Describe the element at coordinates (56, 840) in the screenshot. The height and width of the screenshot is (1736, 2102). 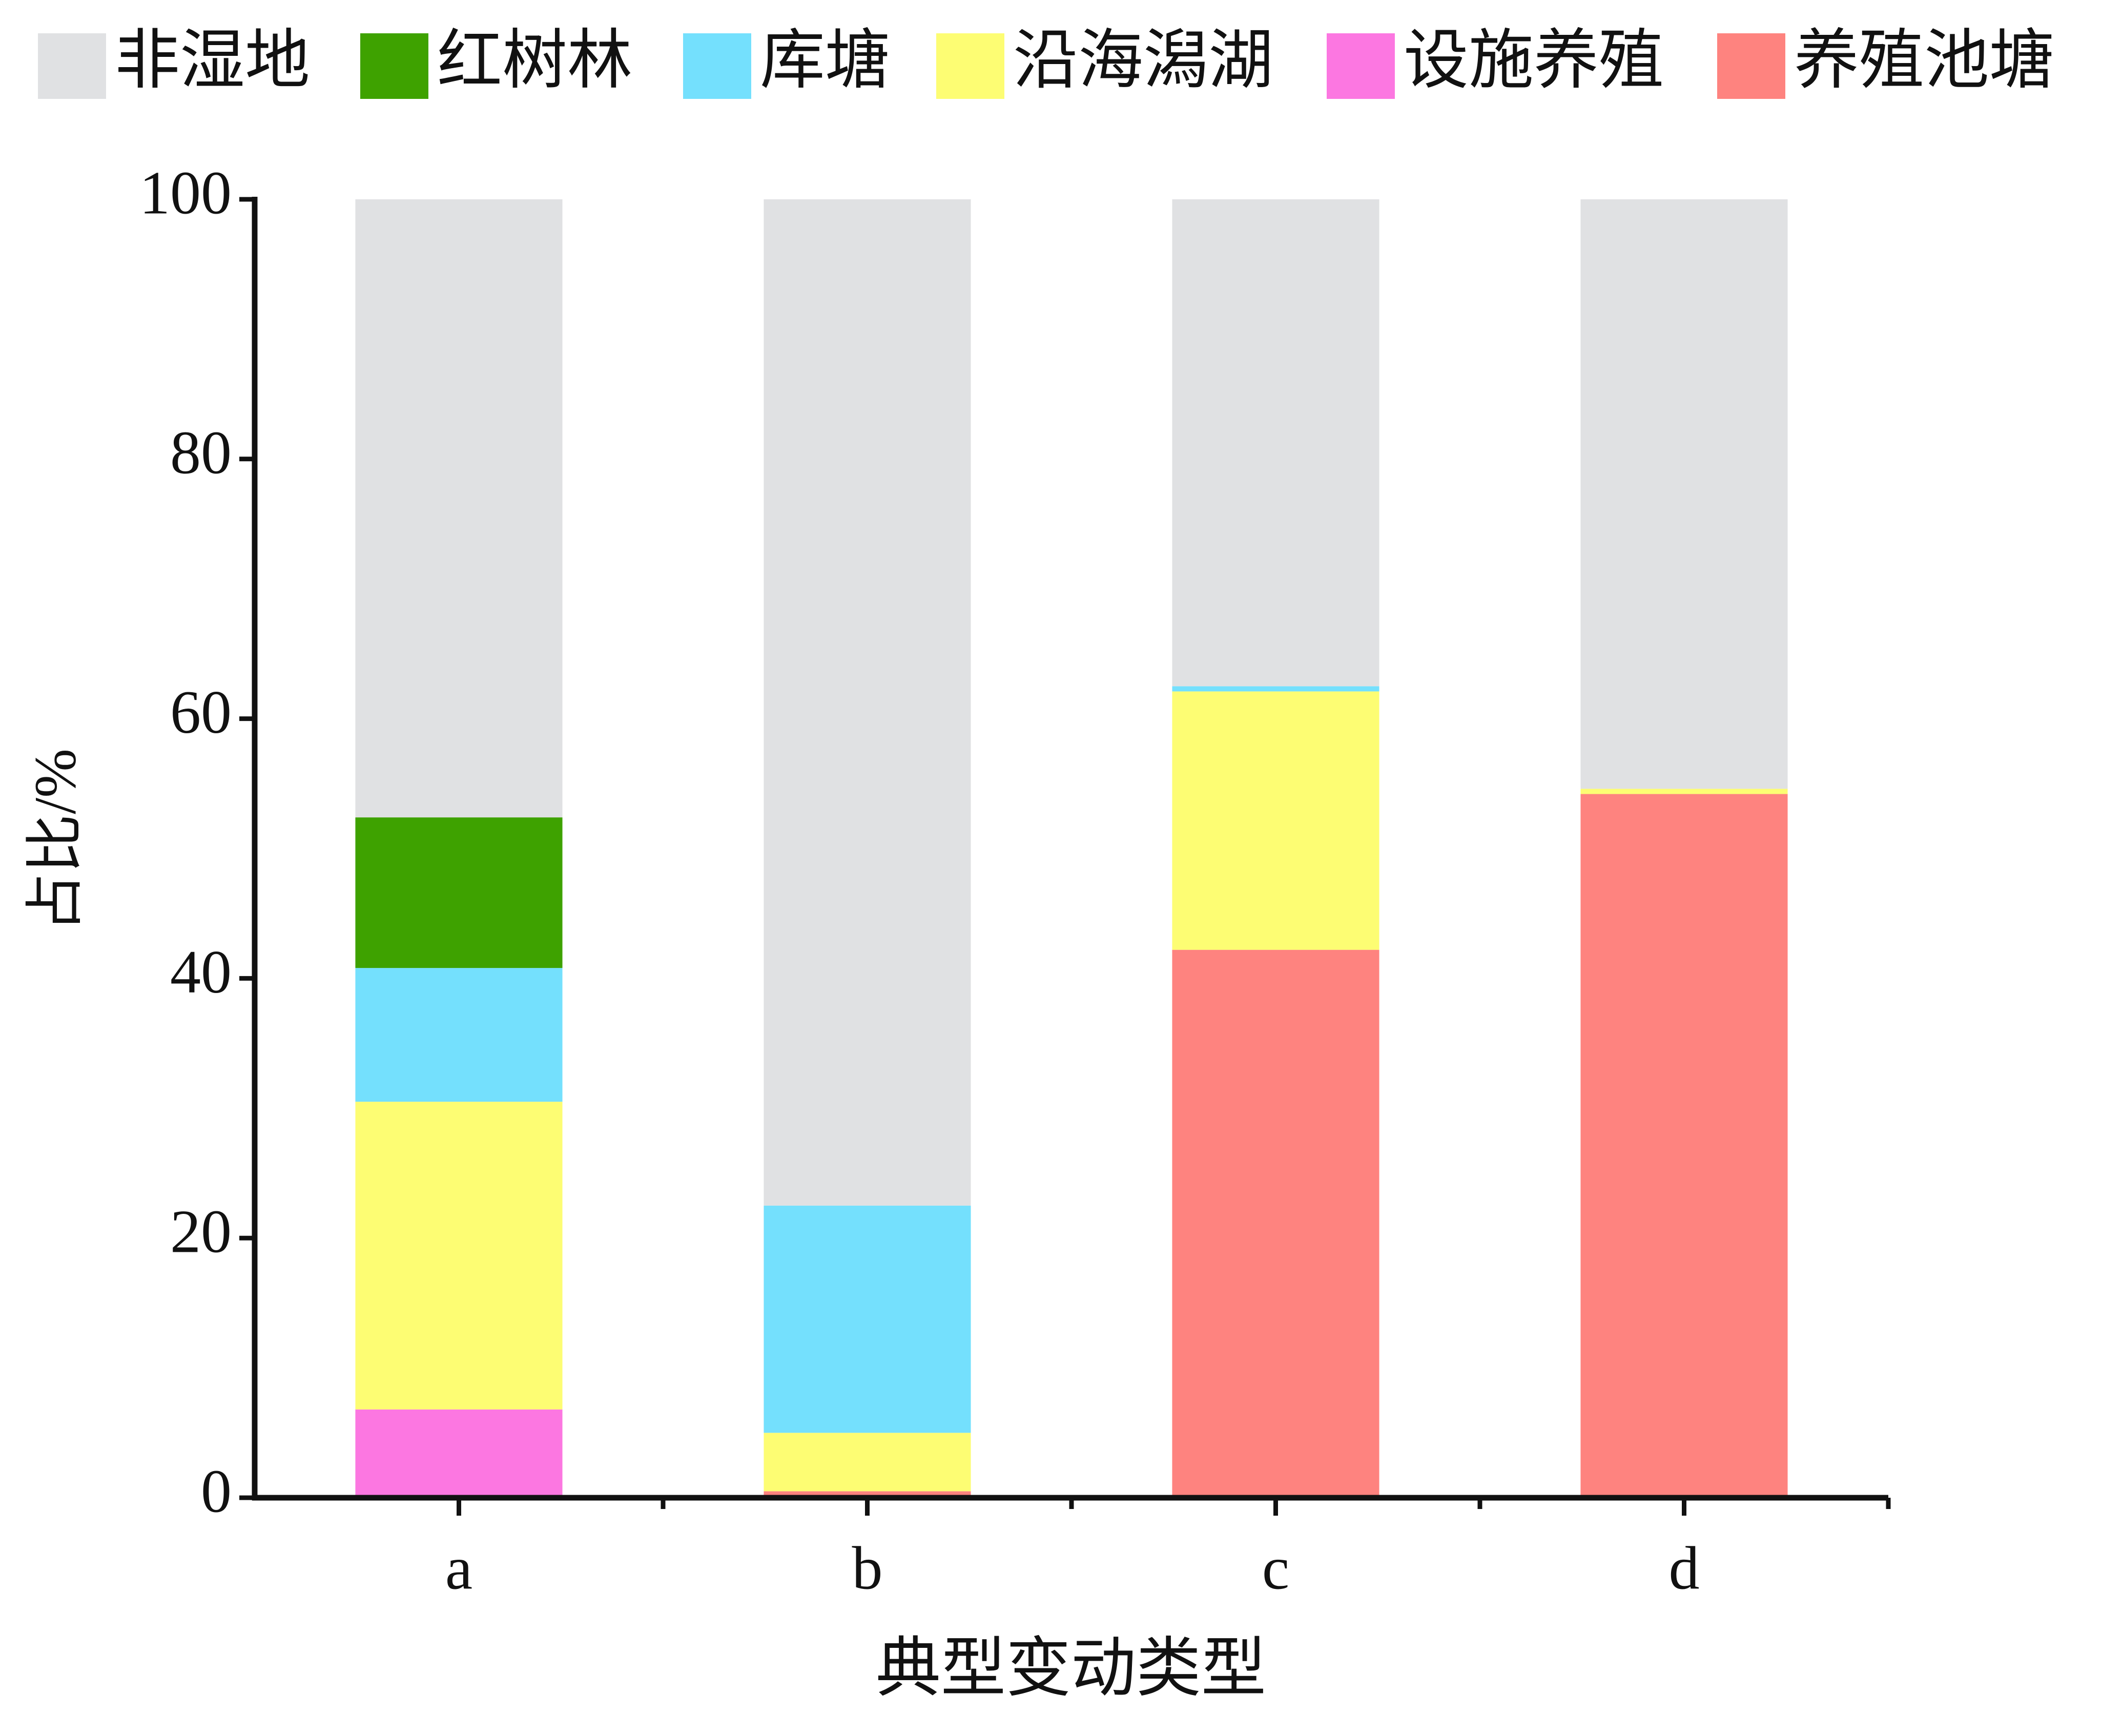
I see `y-axis-title: 占比/%` at that location.